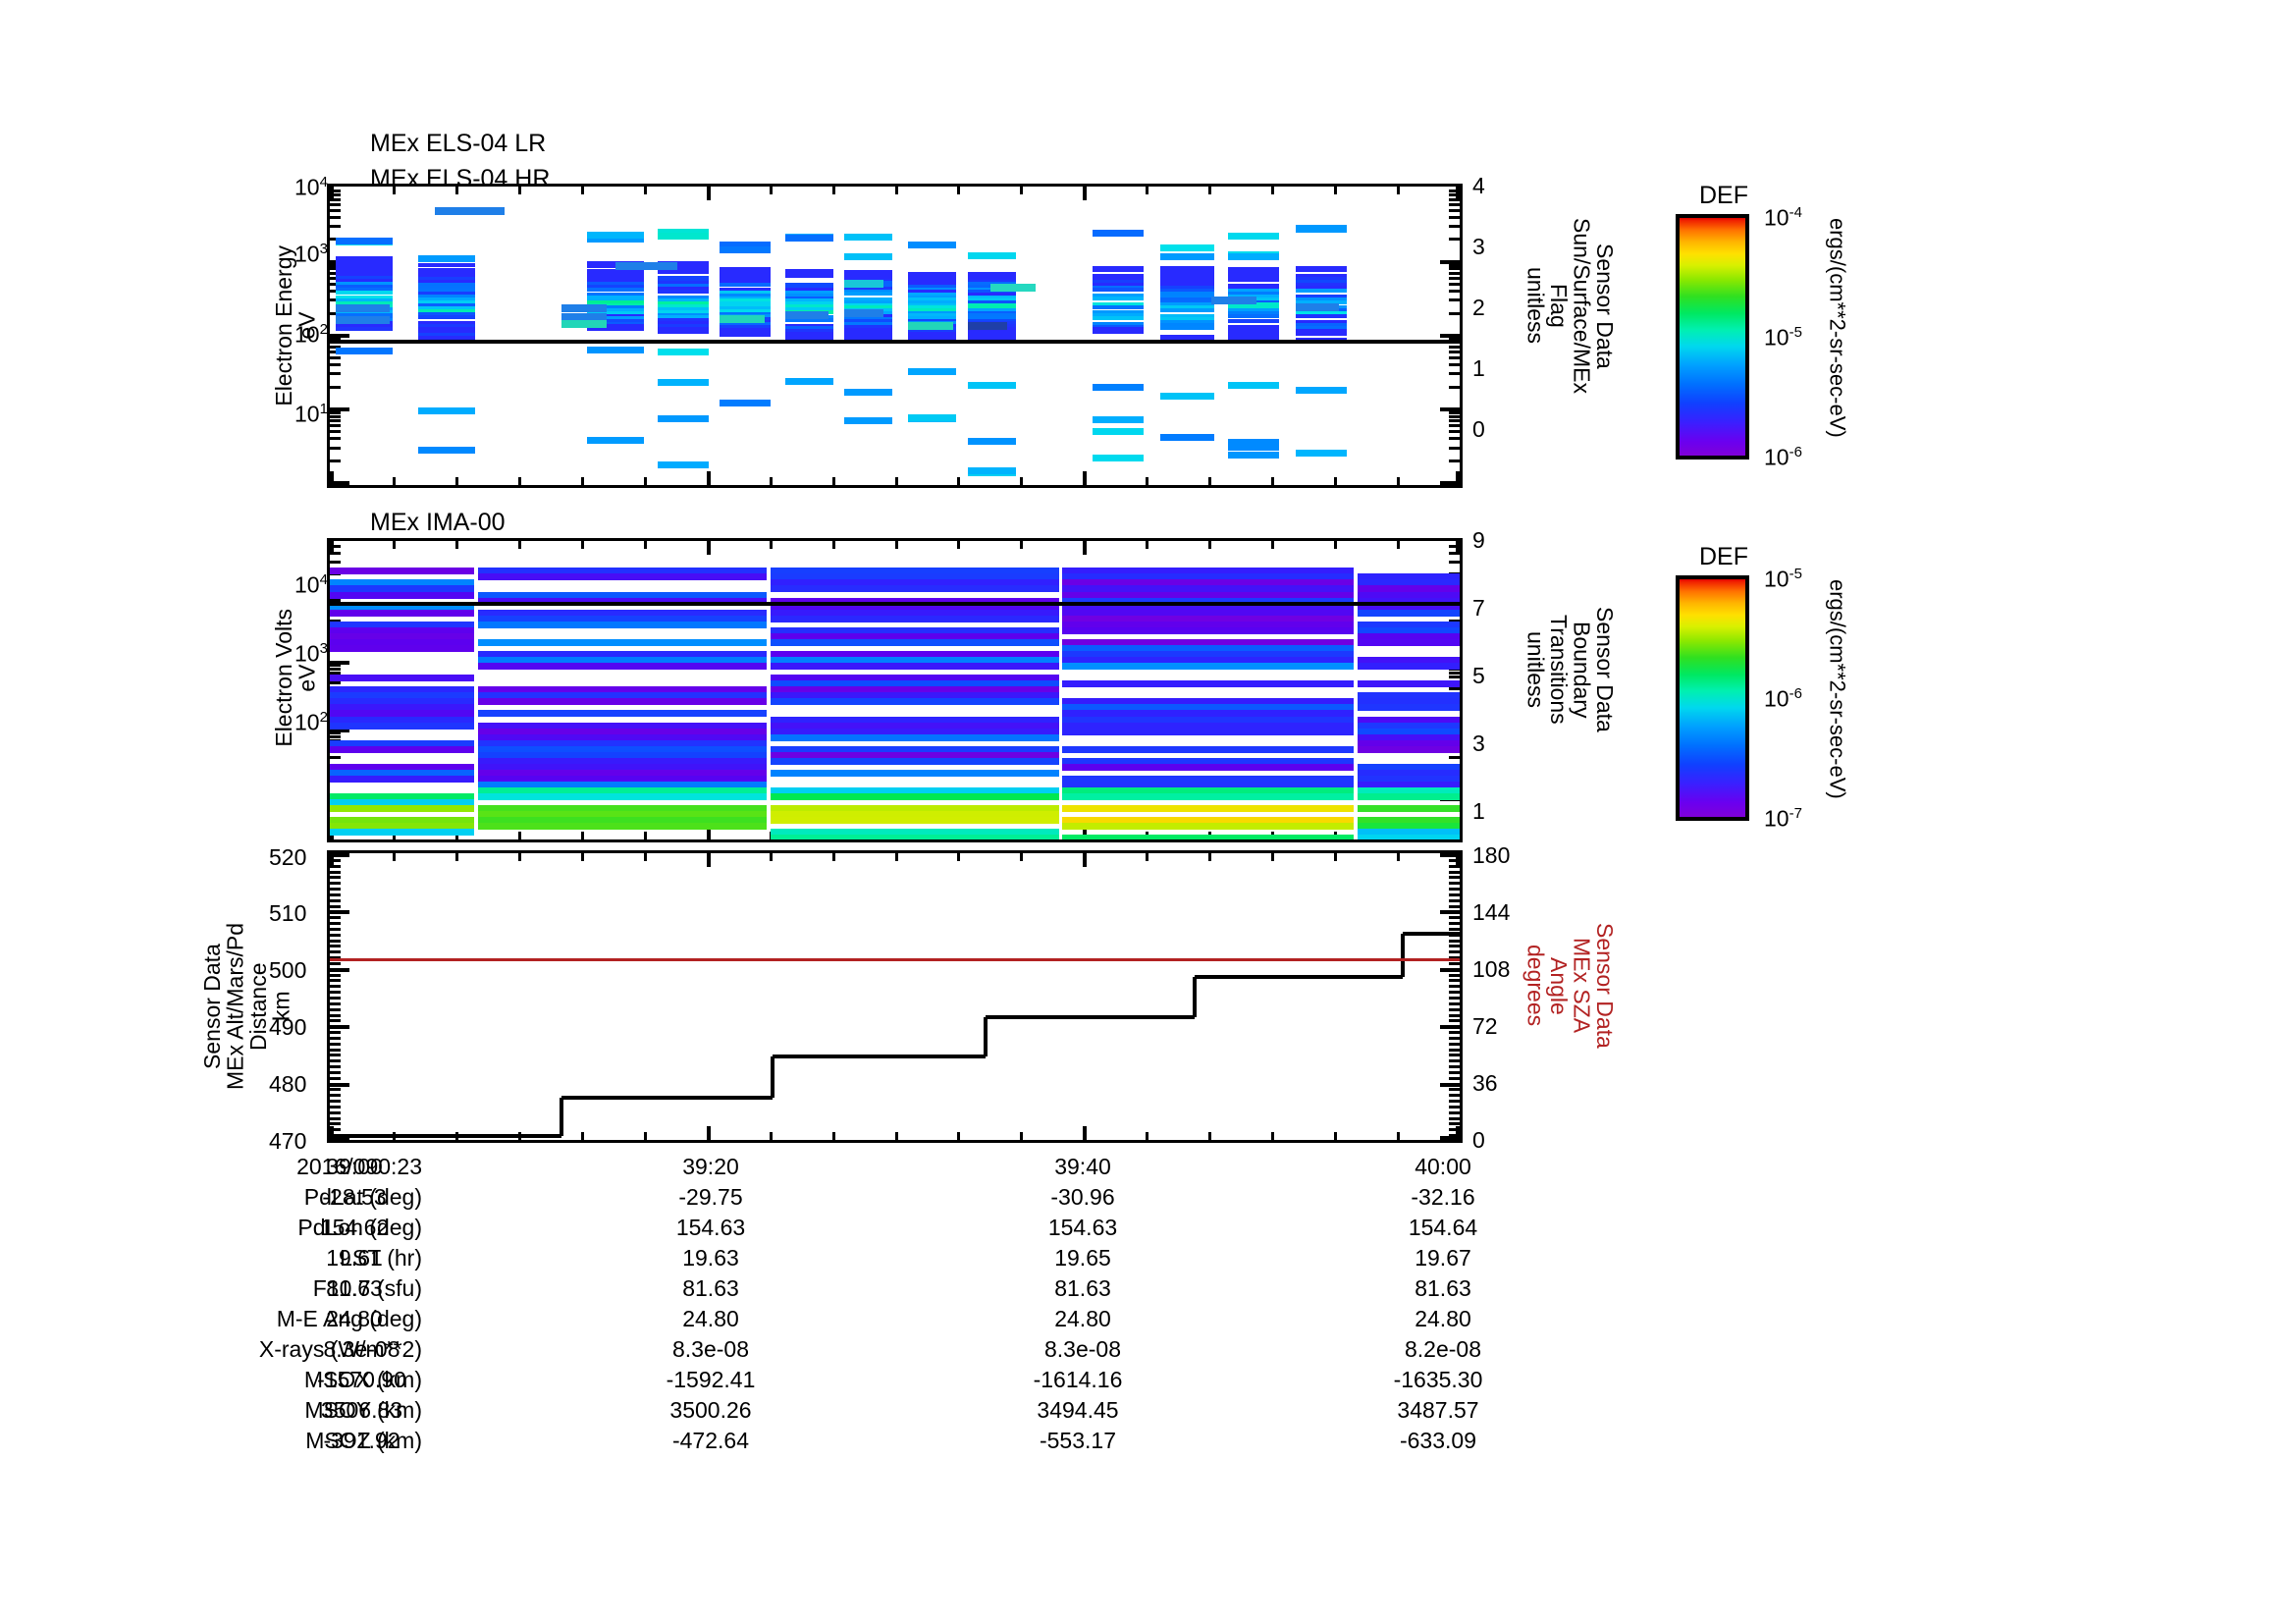 This screenshot has width=2296, height=1623. Describe the element at coordinates (355, 1288) in the screenshot. I see `footer-col0-f107: 81.63` at that location.